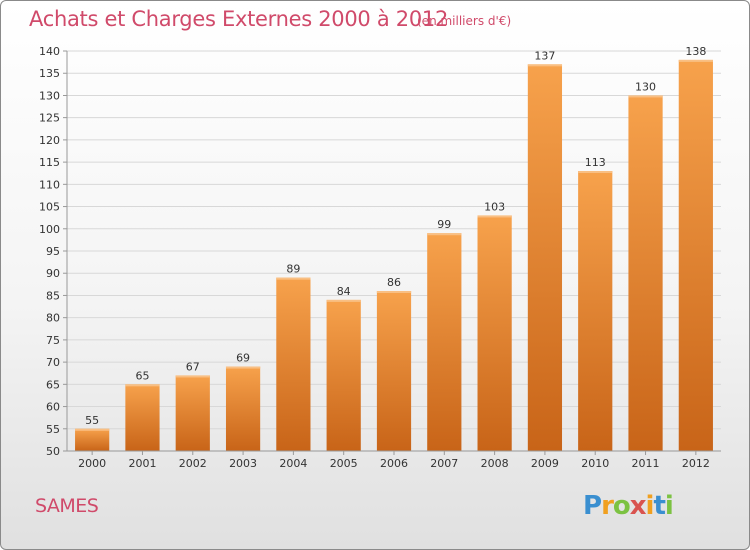 This screenshot has height=550, width=750. I want to click on bar-2003, so click(243, 408).